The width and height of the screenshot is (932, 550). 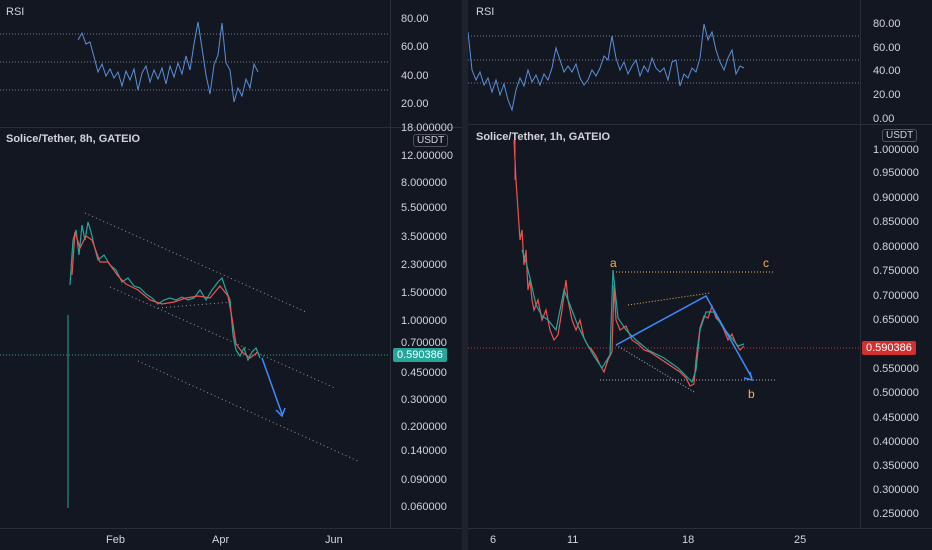 I want to click on wave-arrowhead, so click(x=748, y=376).